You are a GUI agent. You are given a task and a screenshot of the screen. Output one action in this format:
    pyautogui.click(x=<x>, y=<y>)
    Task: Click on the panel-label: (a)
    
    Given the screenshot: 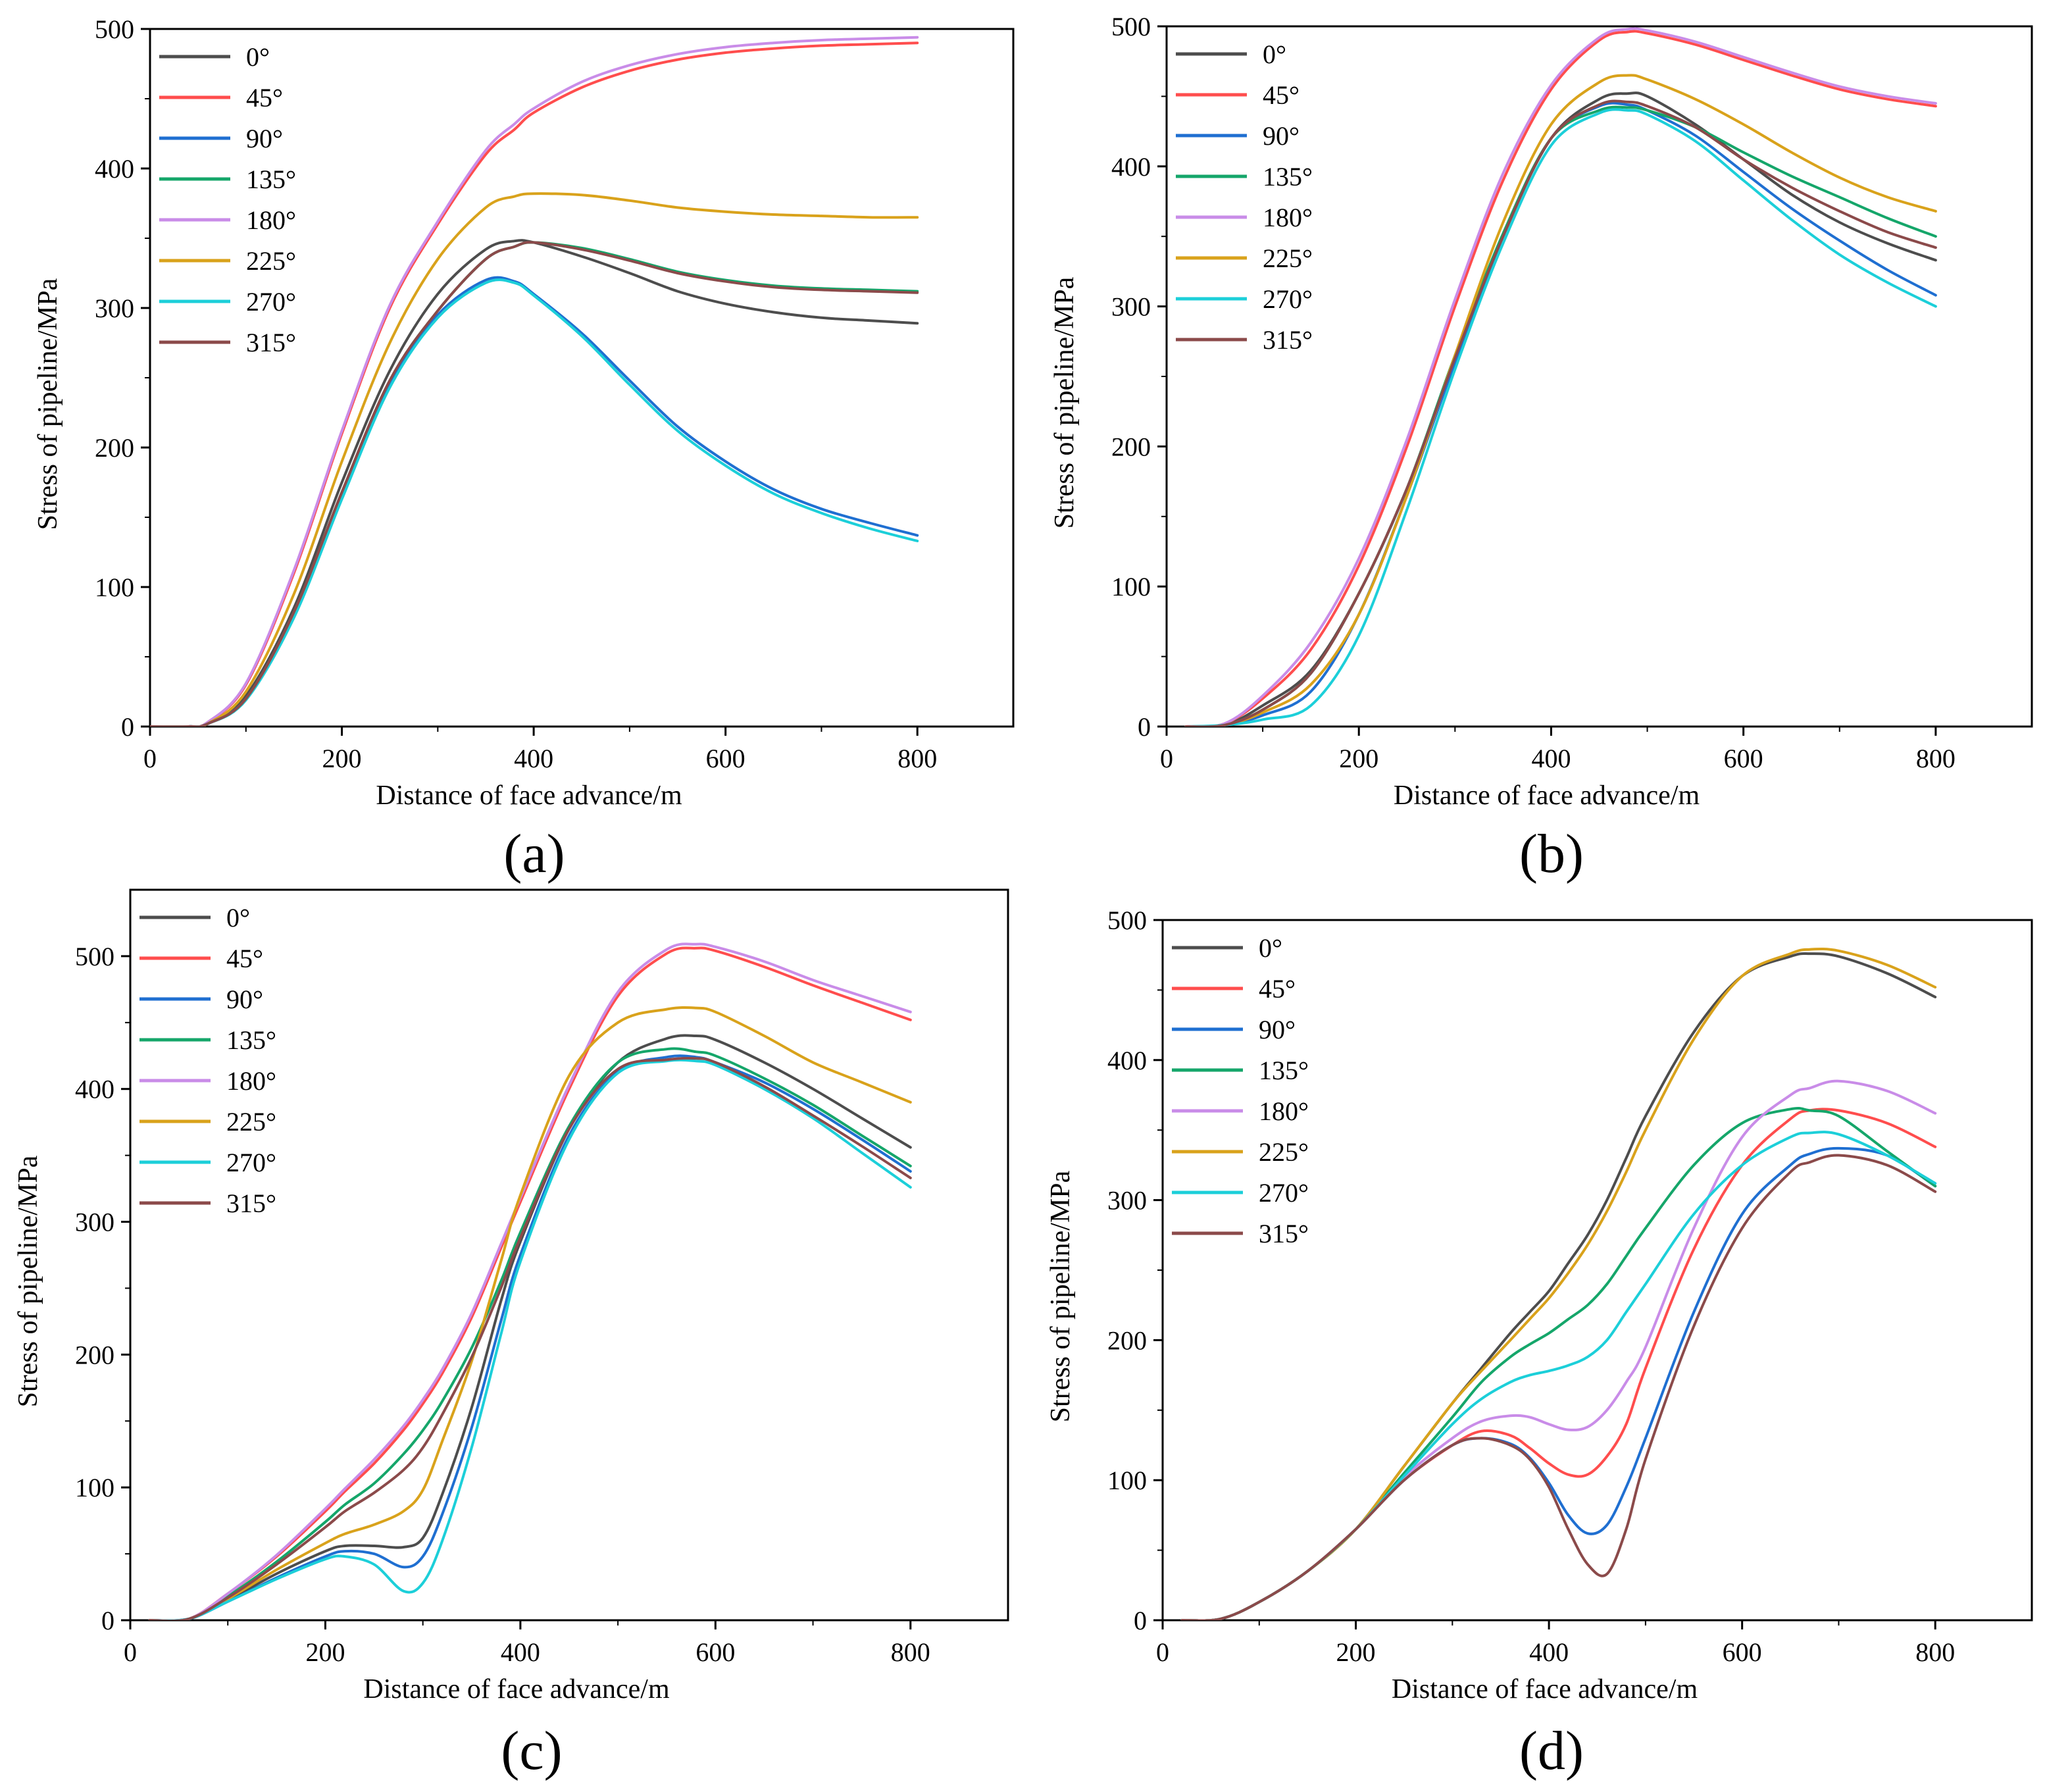 What is the action you would take?
    pyautogui.click(x=534, y=853)
    